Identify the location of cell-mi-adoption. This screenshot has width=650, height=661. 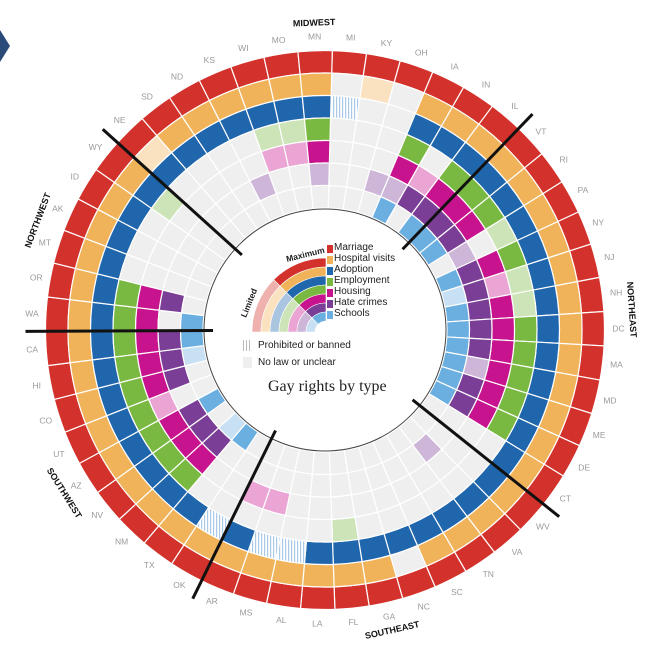
(345, 108).